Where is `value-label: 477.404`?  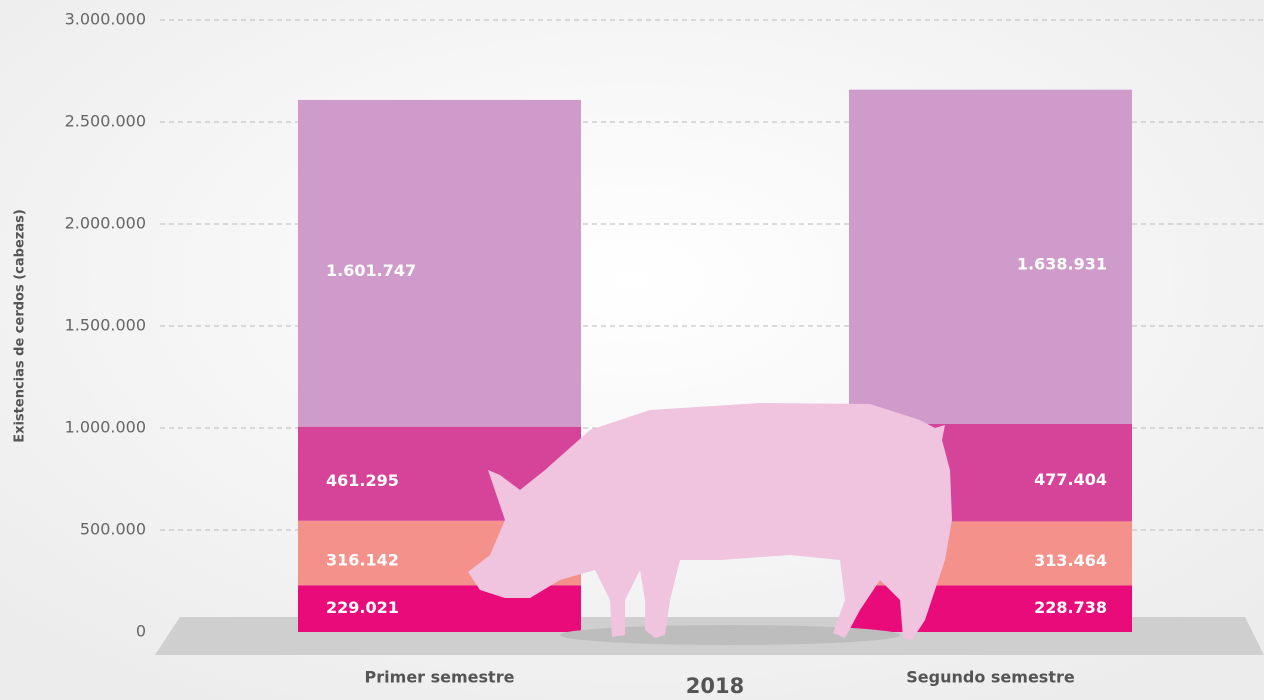 value-label: 477.404 is located at coordinates (1070, 479).